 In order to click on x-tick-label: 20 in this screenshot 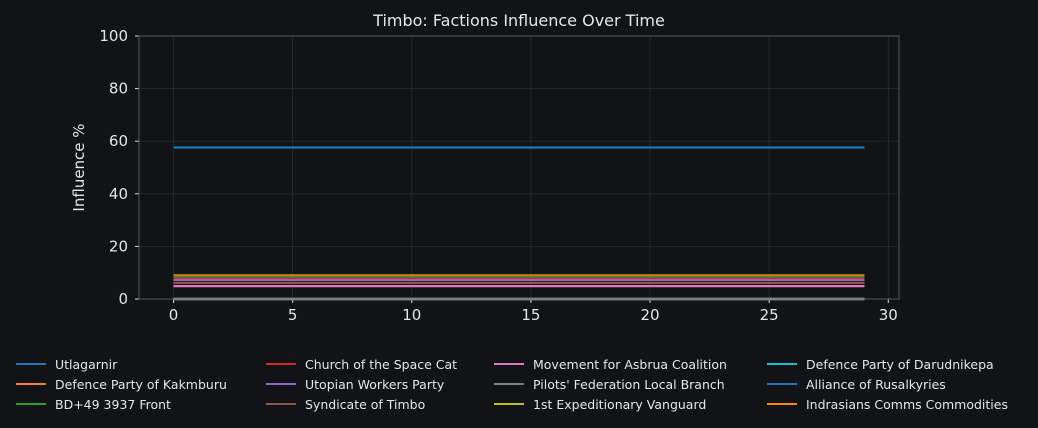, I will do `click(649, 315)`.